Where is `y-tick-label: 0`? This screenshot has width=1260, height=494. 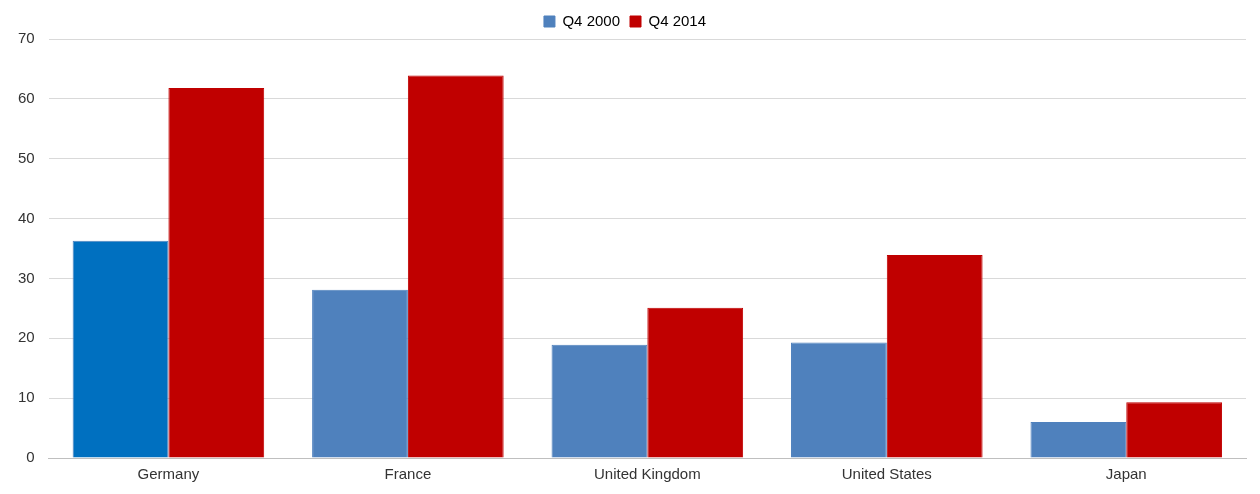 y-tick-label: 0 is located at coordinates (30, 457).